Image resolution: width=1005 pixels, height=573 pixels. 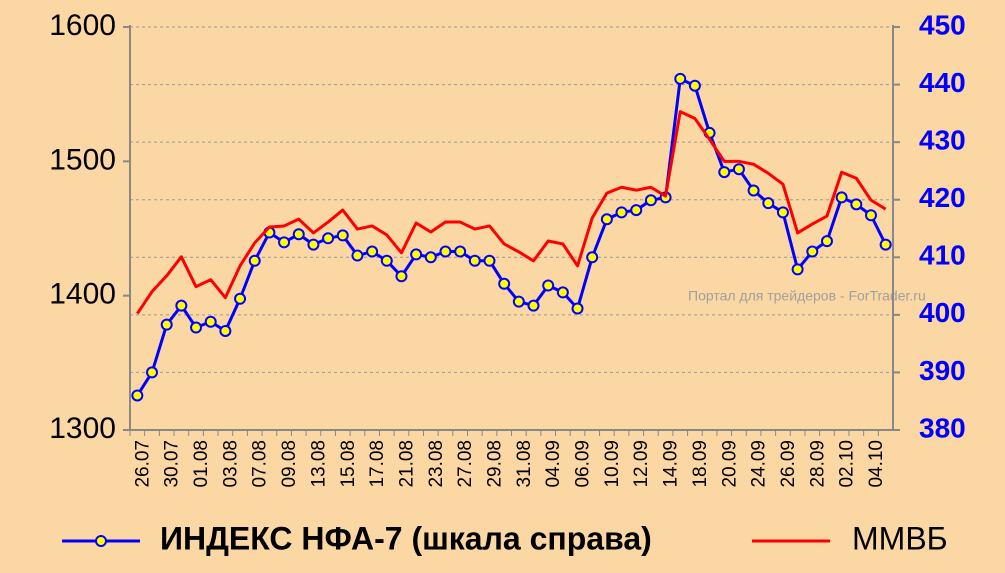 What do you see at coordinates (807, 296) in the screenshot?
I see `watermark: Портал для трейдеров - ForTrader.ru` at bounding box center [807, 296].